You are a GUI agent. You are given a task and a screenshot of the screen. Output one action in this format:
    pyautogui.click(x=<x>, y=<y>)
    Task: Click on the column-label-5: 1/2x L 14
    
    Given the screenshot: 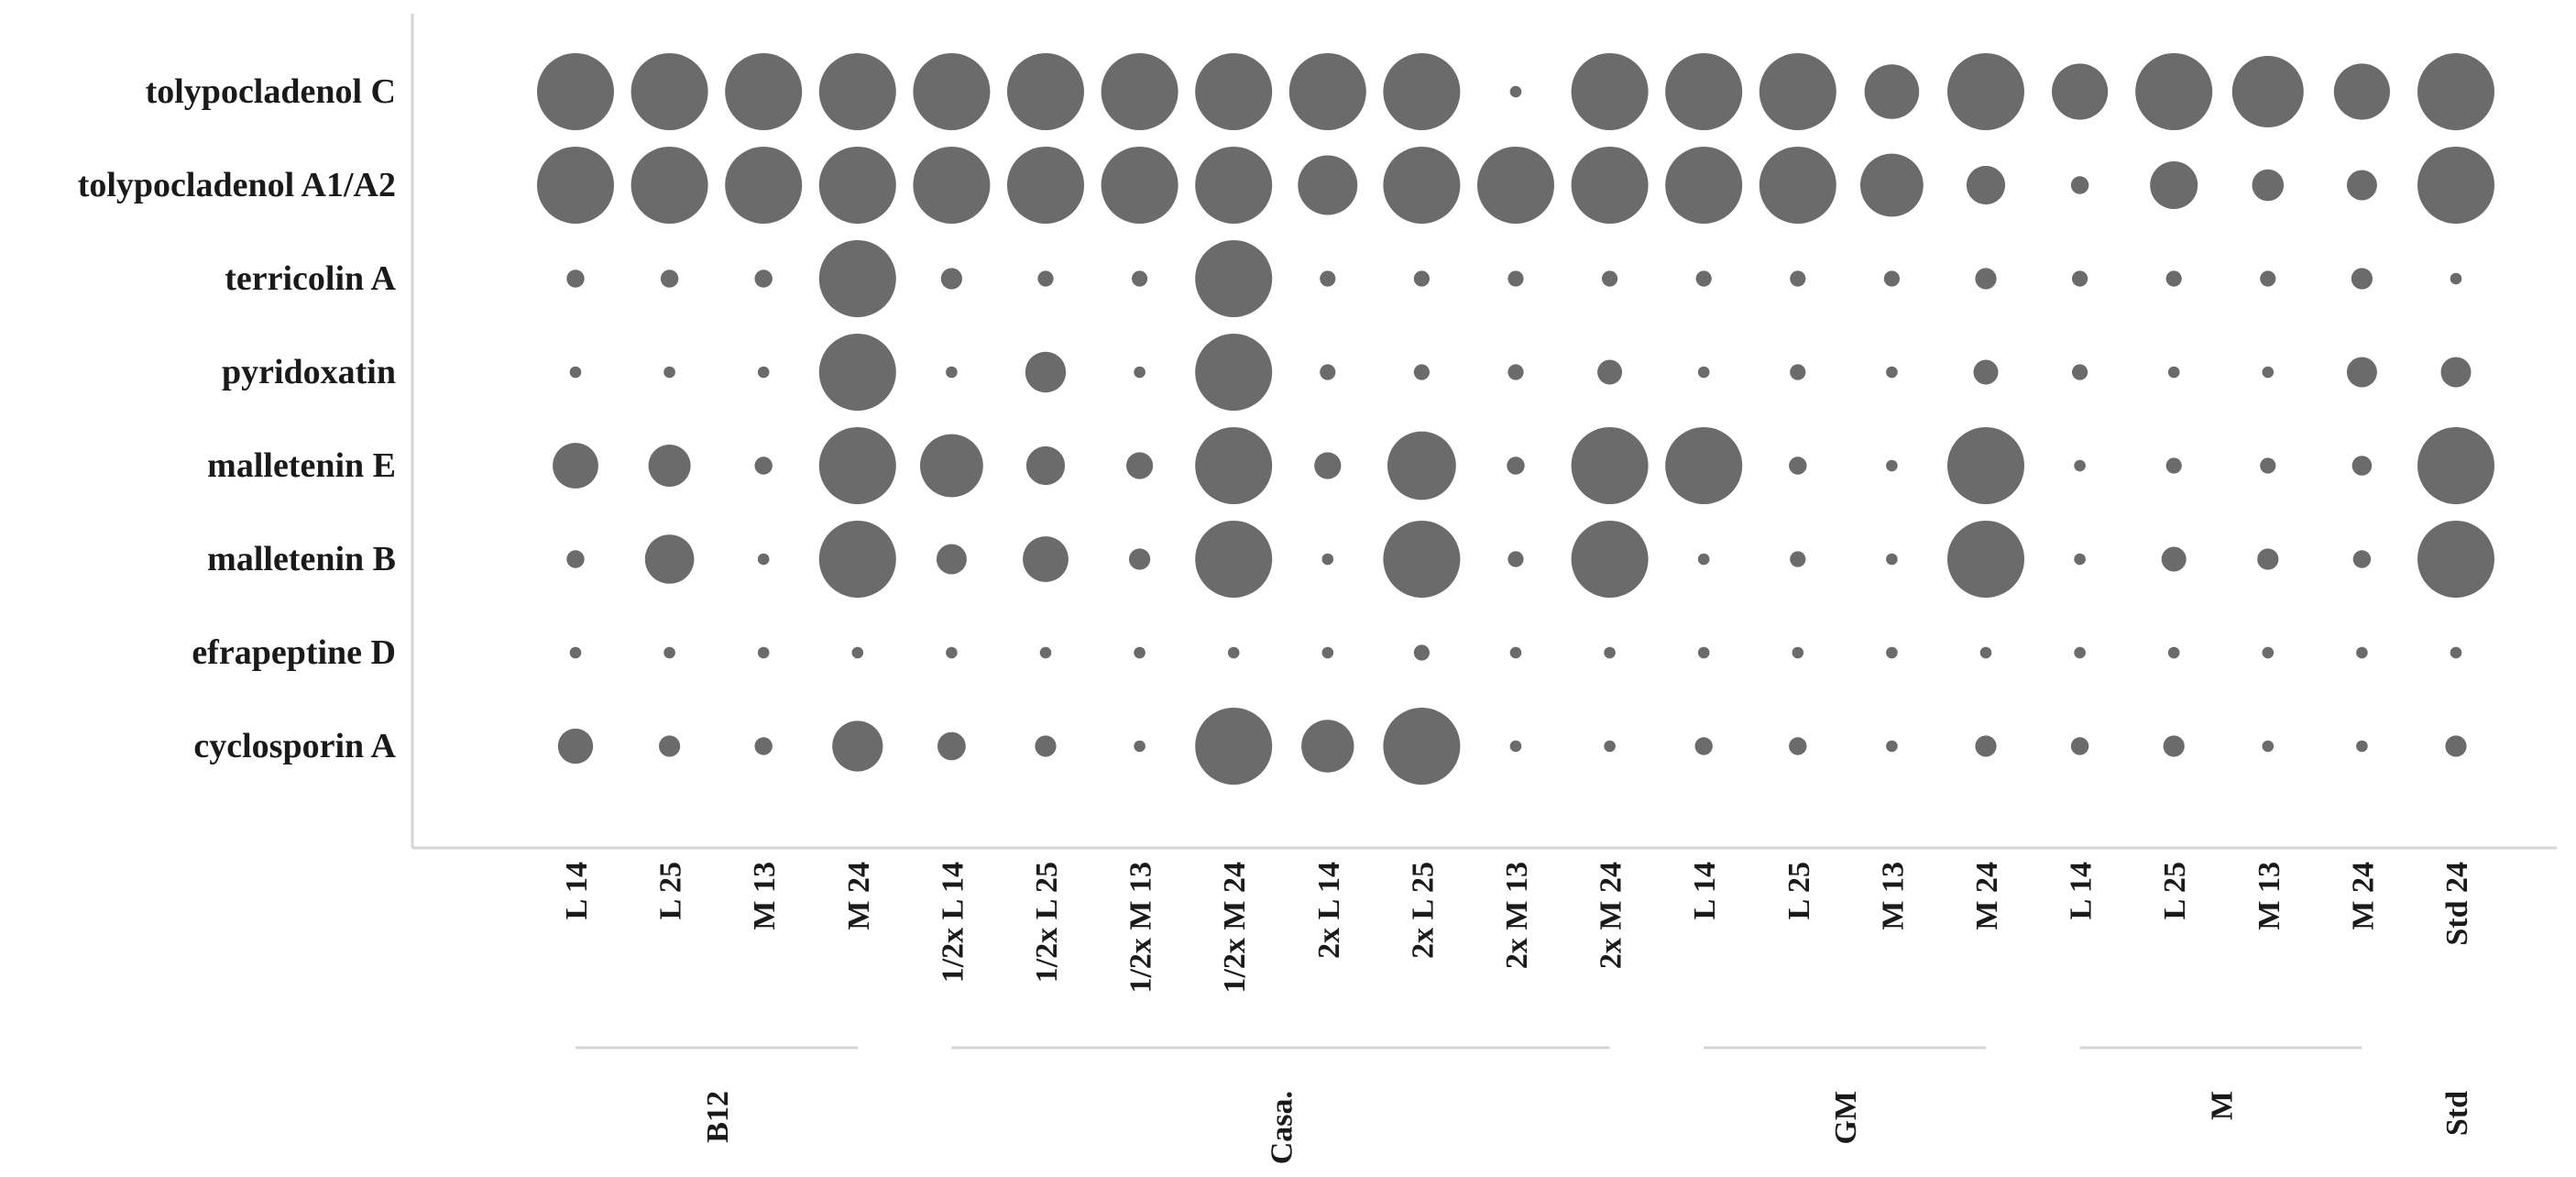 What is the action you would take?
    pyautogui.click(x=953, y=922)
    